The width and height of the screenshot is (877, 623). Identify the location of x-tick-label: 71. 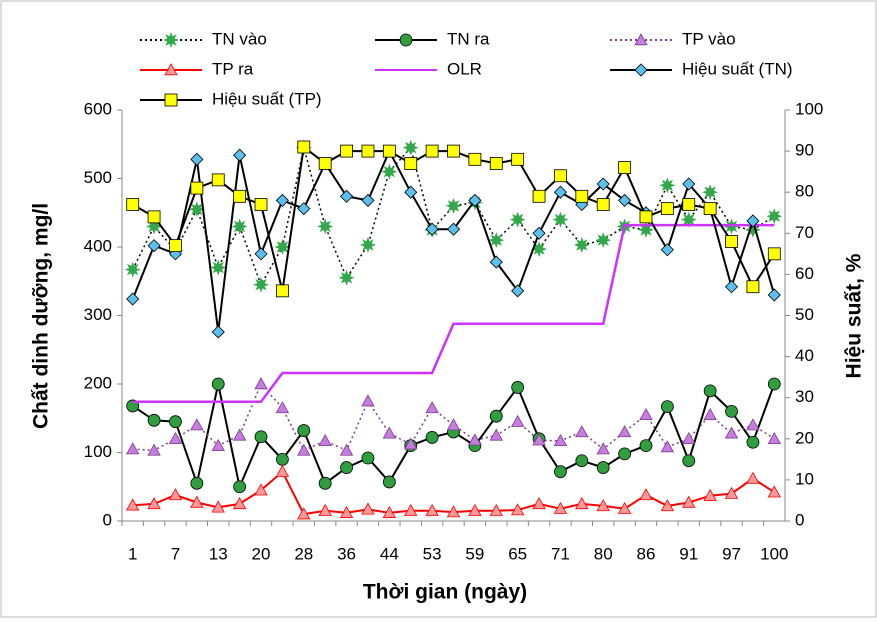
(560, 553).